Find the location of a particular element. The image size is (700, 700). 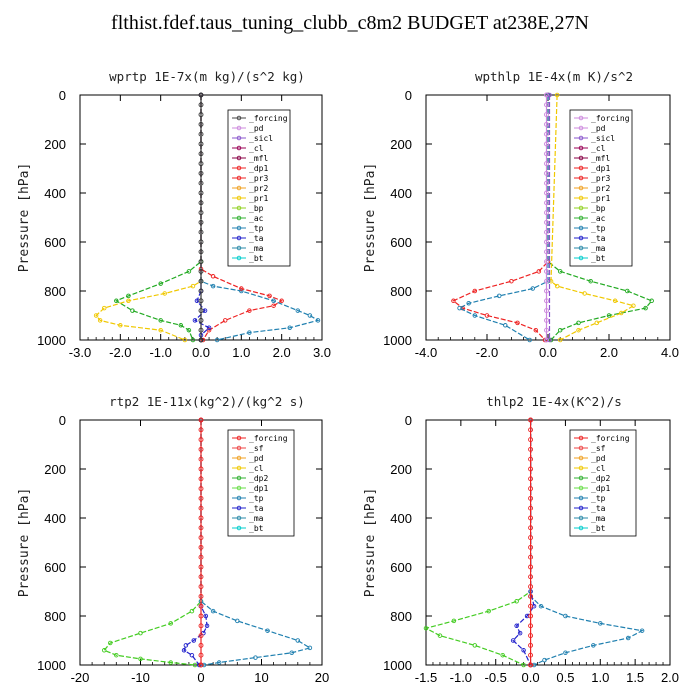

x-tick-label: 2.0 is located at coordinates (670, 677).